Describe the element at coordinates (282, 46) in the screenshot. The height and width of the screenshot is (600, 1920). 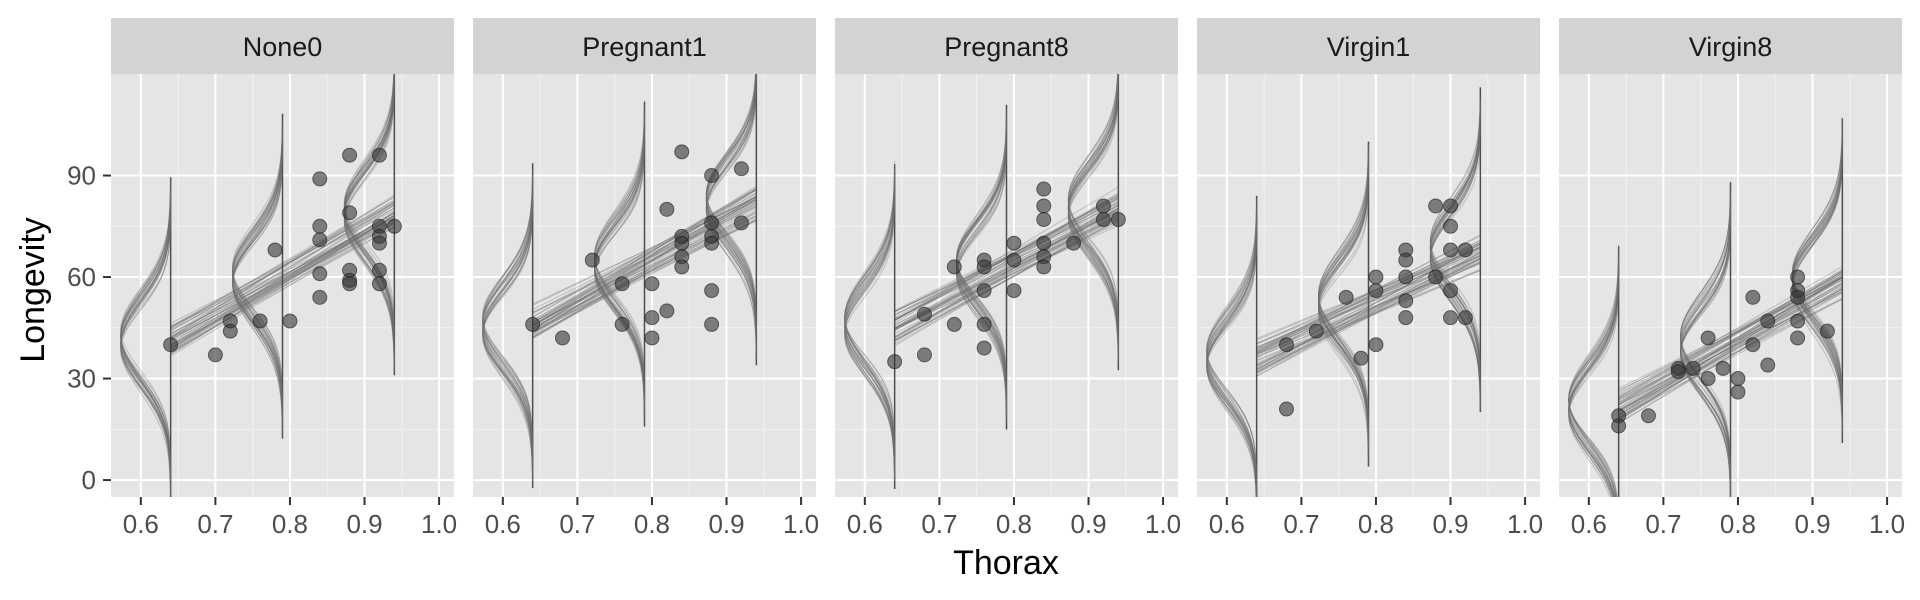
I see `facet-strip` at that location.